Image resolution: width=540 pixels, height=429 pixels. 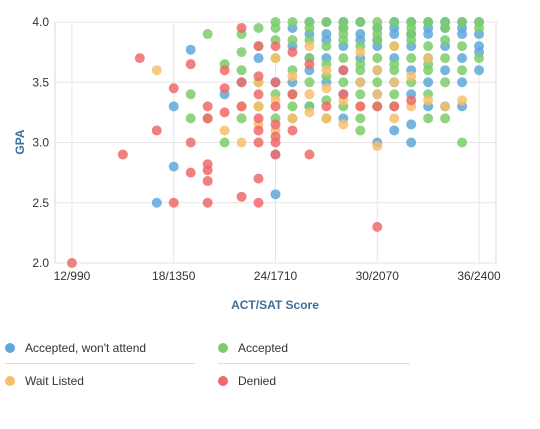 I want to click on legend-item-accepted: Accepted, so click(x=253, y=348).